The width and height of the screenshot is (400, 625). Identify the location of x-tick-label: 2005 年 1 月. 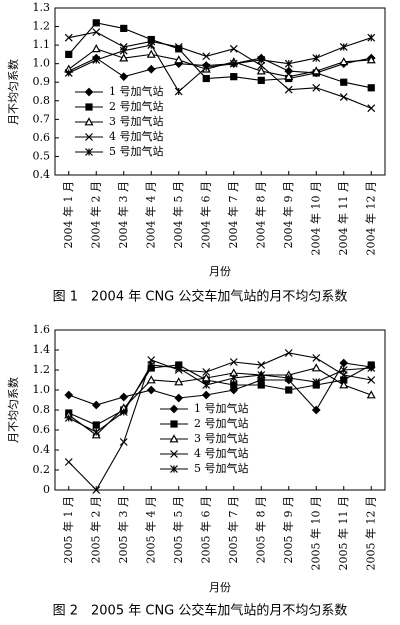
(68, 529).